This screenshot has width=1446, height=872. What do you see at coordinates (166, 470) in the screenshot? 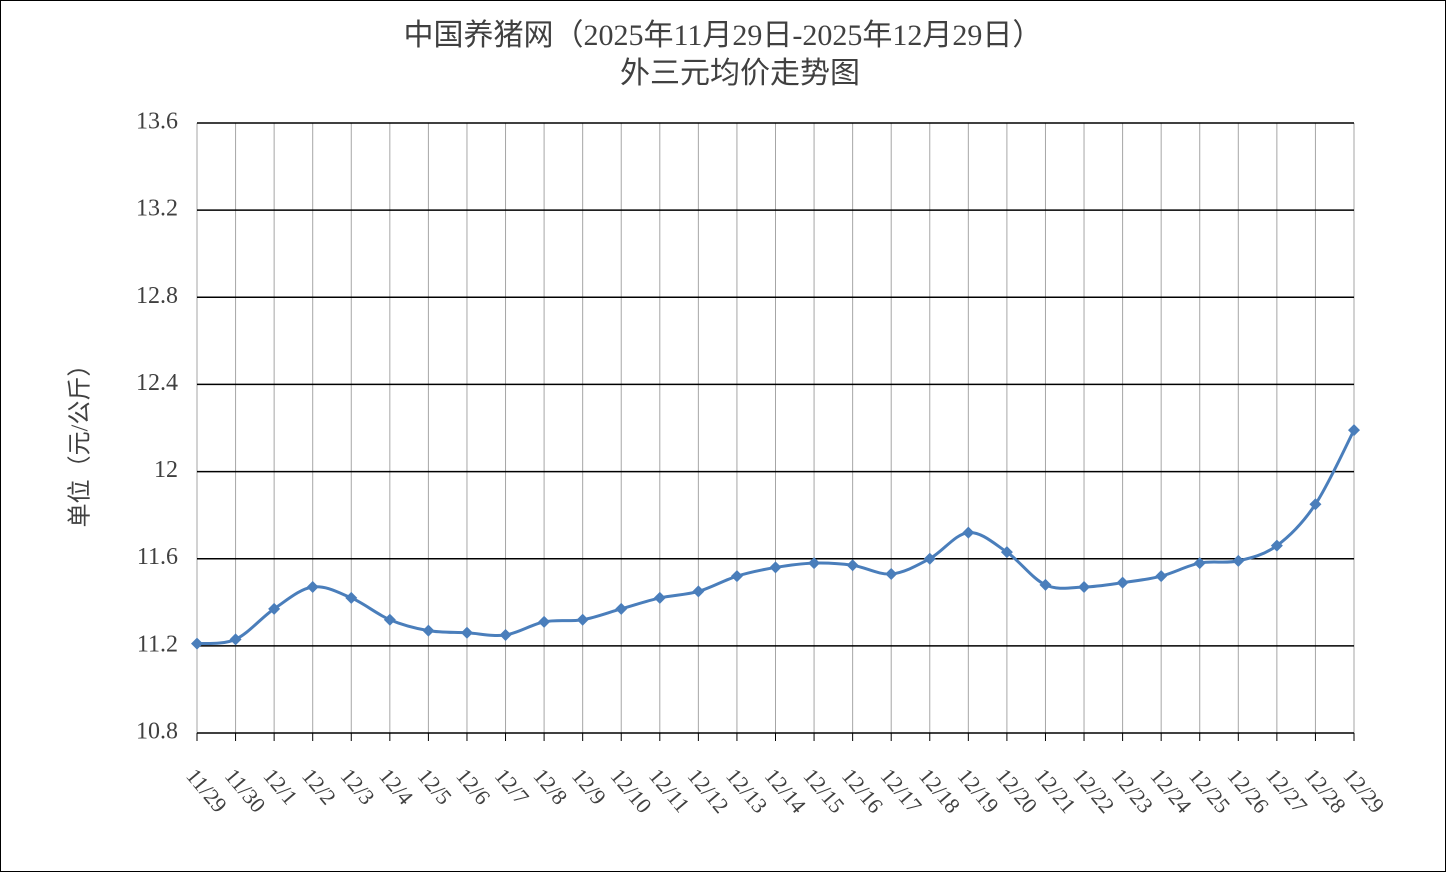
I see `y-tick-label: 12` at bounding box center [166, 470].